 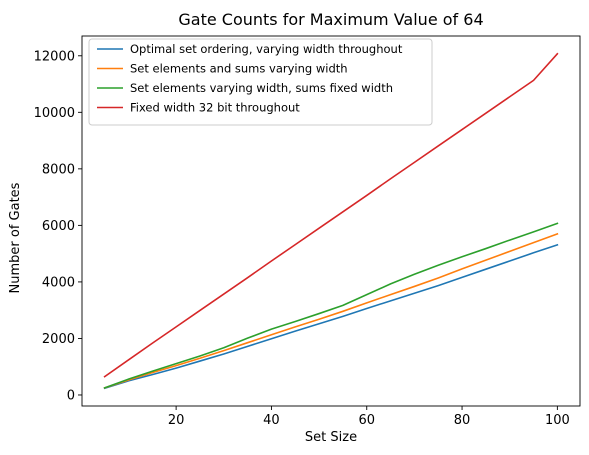 What do you see at coordinates (54, 113) in the screenshot?
I see `y-tick-label: 10000` at bounding box center [54, 113].